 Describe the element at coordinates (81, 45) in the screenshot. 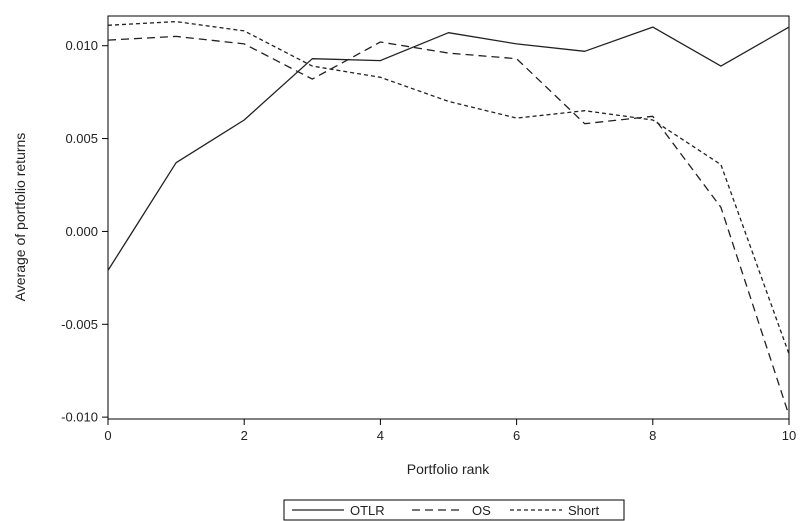

I see `y-tick-label: 0.010` at that location.